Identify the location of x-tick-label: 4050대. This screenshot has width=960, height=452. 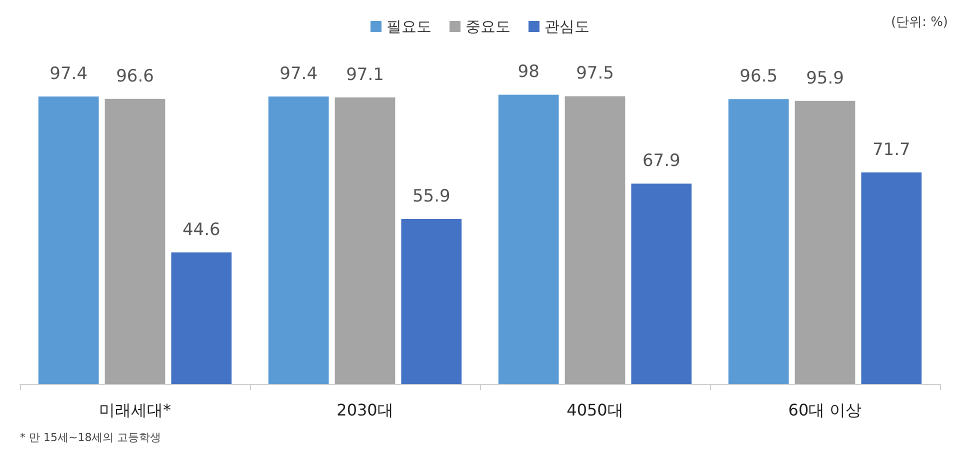
(595, 410).